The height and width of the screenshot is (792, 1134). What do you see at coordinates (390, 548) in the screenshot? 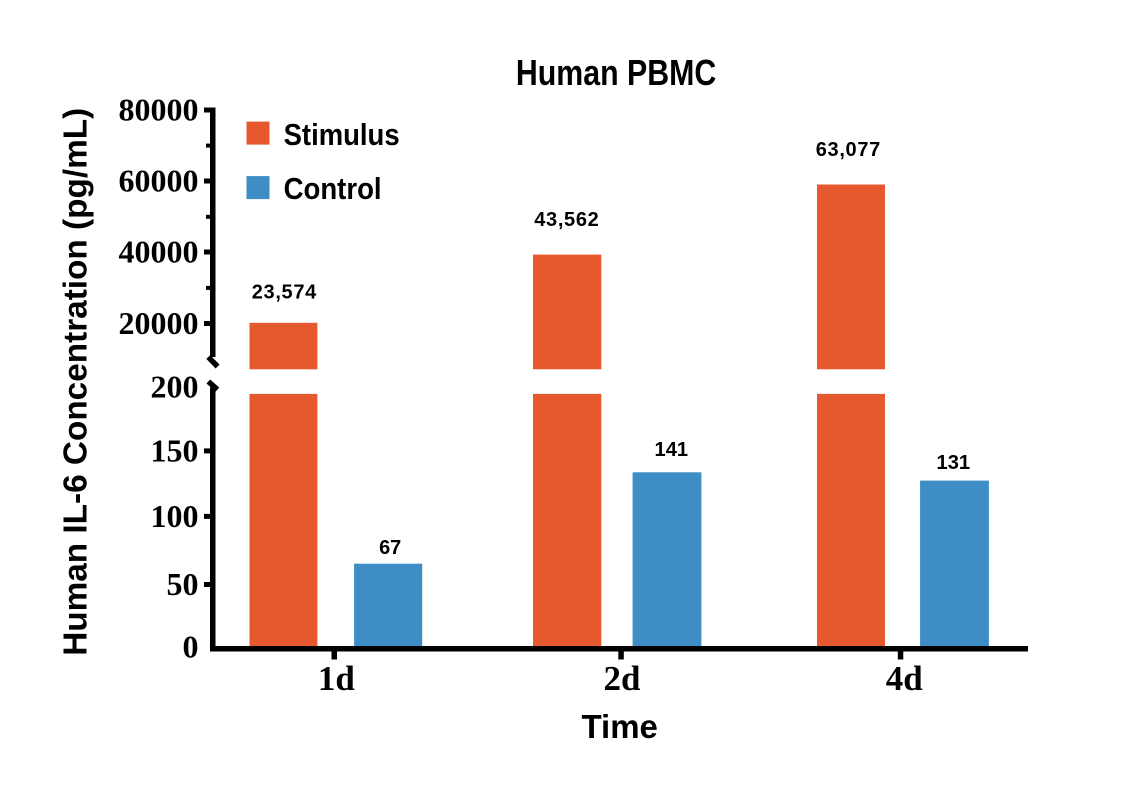
I see `svg-text: 67` at bounding box center [390, 548].